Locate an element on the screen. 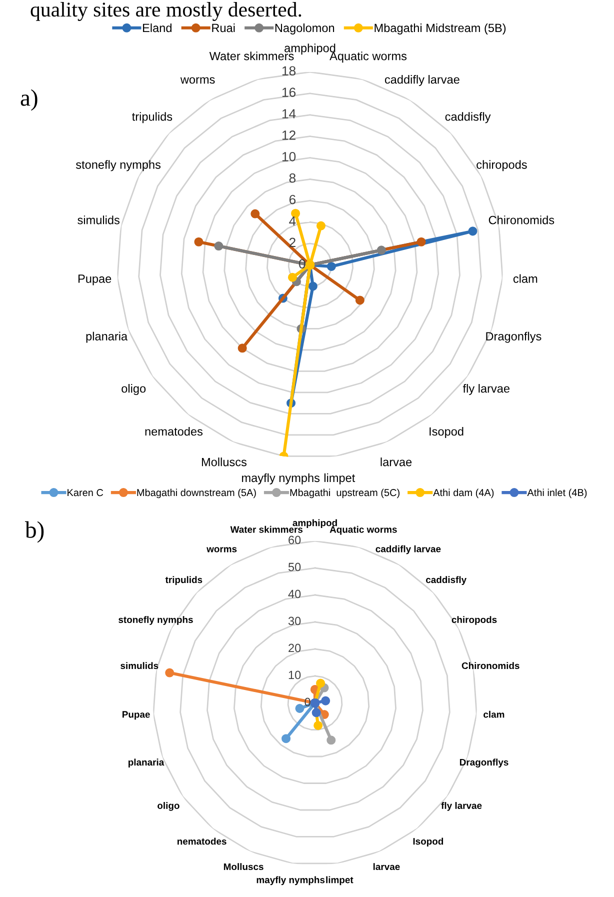  y-tick-label: 14 is located at coordinates (289, 113).